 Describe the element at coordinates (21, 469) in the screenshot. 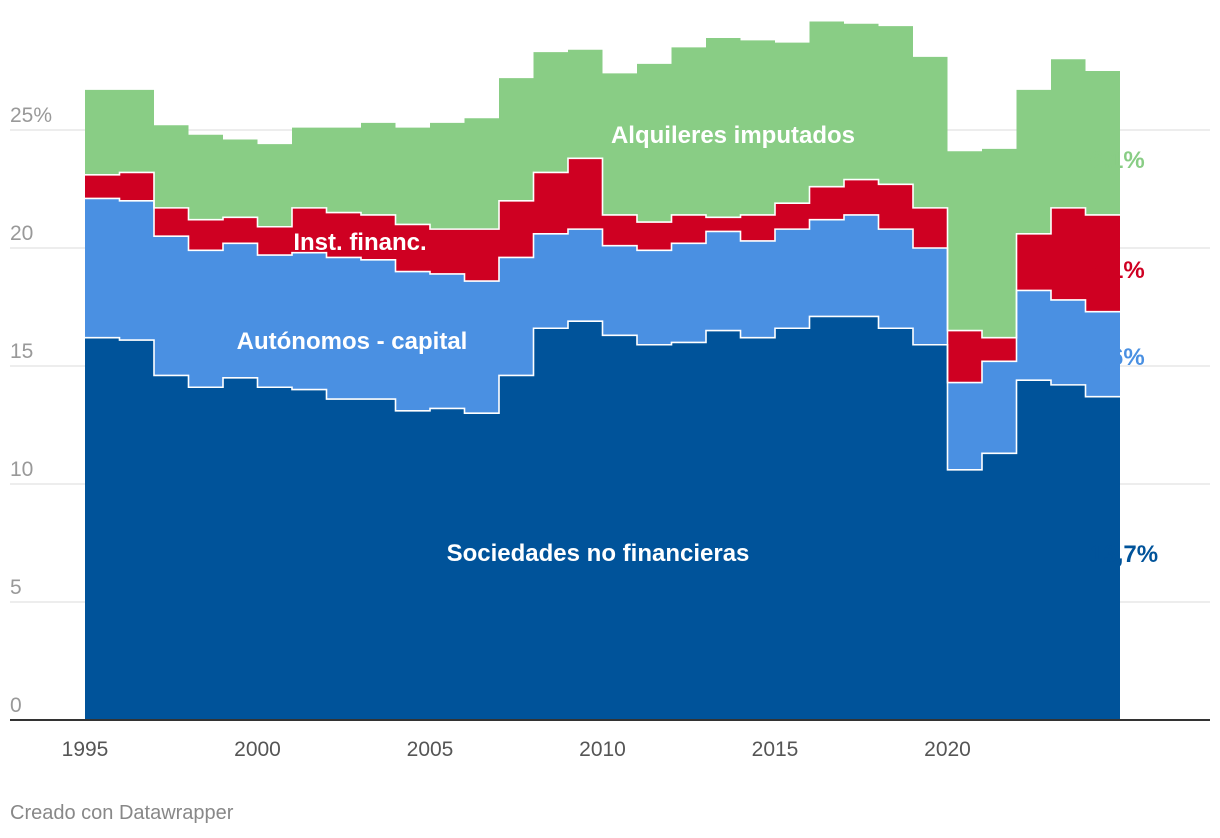

I see `y-tick-label: 10` at that location.